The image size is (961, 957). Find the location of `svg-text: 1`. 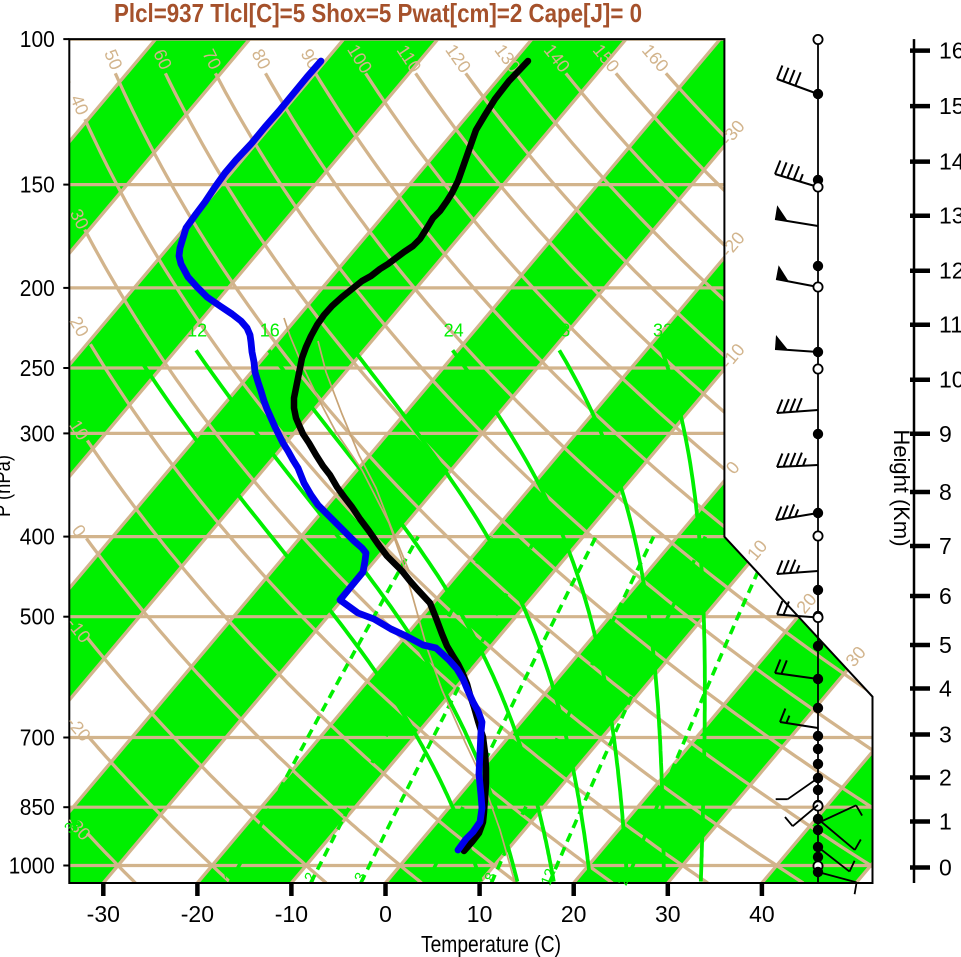

svg-text: 1 is located at coordinates (945, 822).